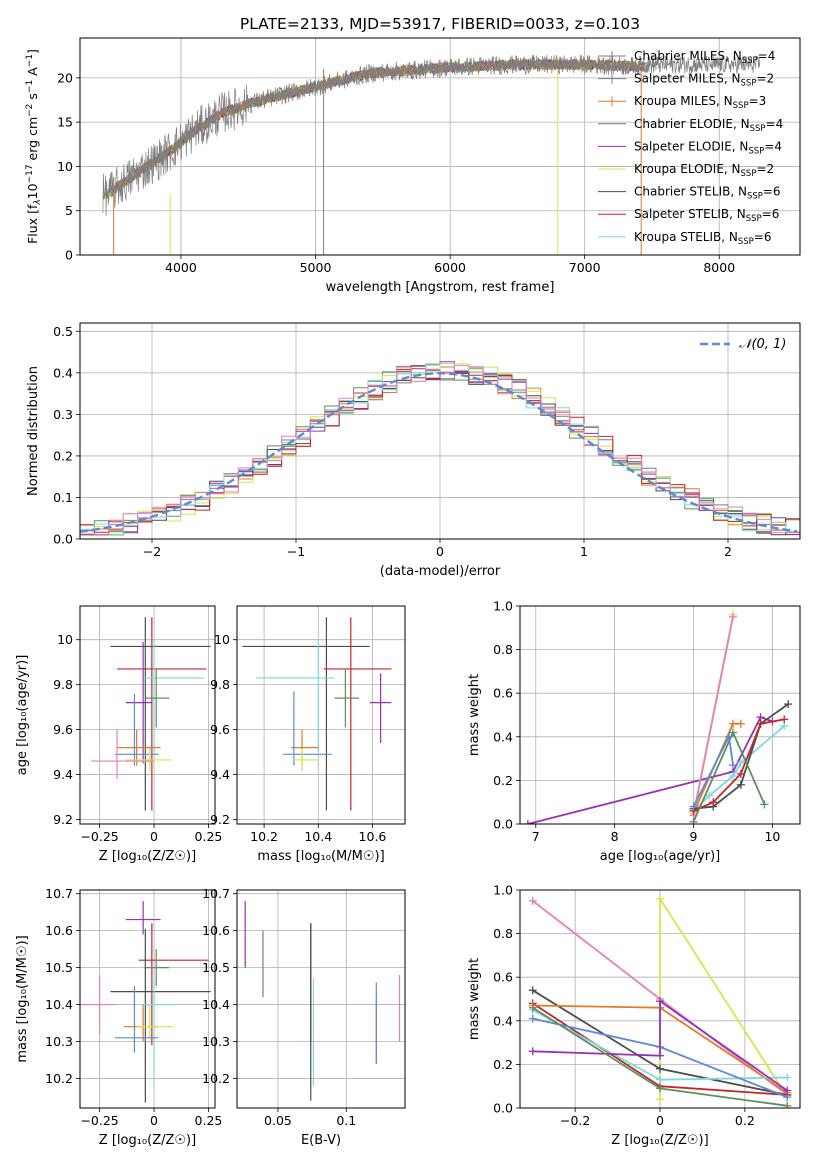 This screenshot has height=1170, width=819. What do you see at coordinates (63, 372) in the screenshot?
I see `residuals-ytick-label: 0.4` at bounding box center [63, 372].